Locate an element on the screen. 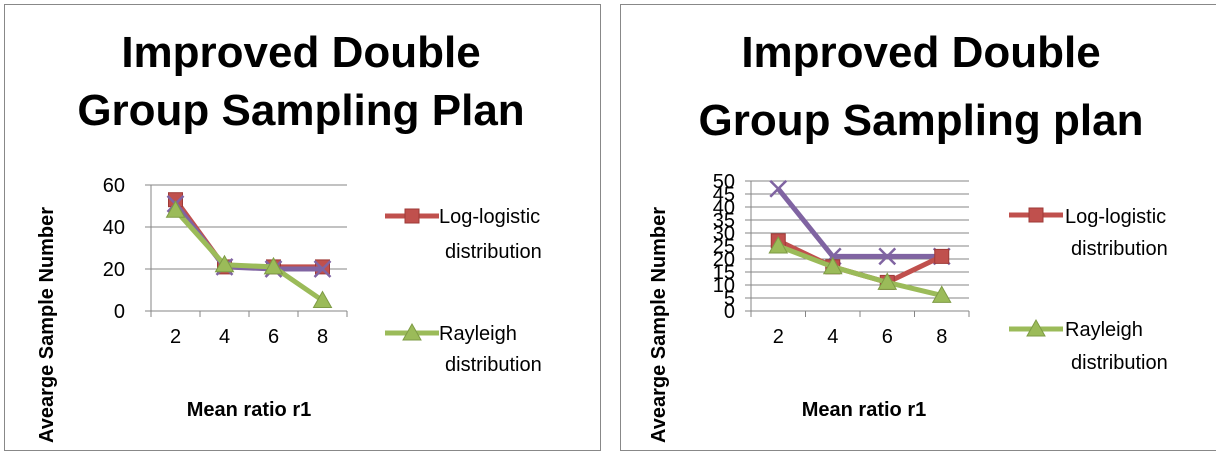 This screenshot has width=1216, height=451. y-tick-label: 10 is located at coordinates (724, 286).